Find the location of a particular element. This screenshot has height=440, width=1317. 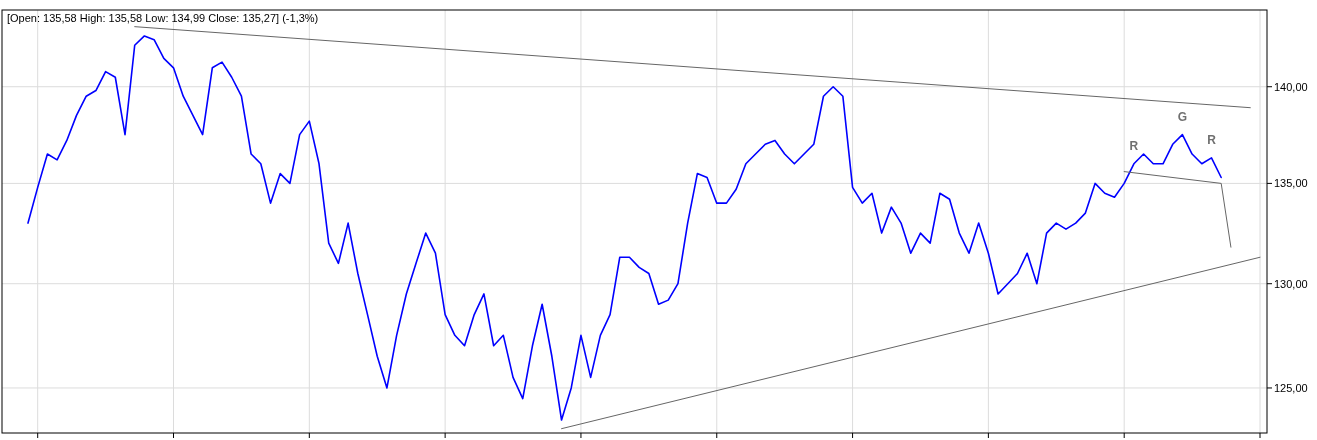

y-tick-label: 135,00 is located at coordinates (1291, 183).